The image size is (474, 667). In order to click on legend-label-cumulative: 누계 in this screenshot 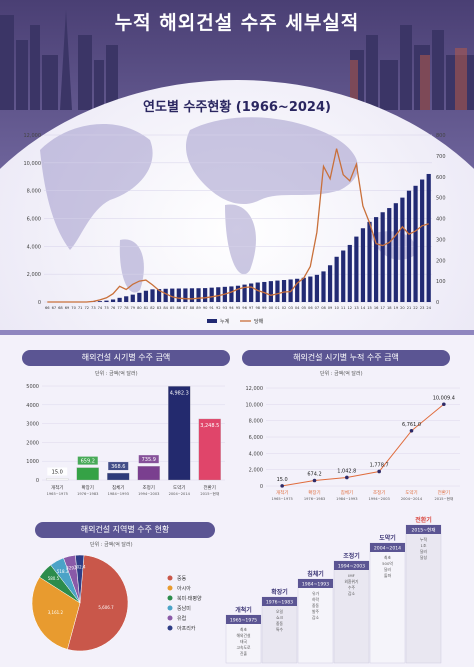, I will do `click(225, 321)`.